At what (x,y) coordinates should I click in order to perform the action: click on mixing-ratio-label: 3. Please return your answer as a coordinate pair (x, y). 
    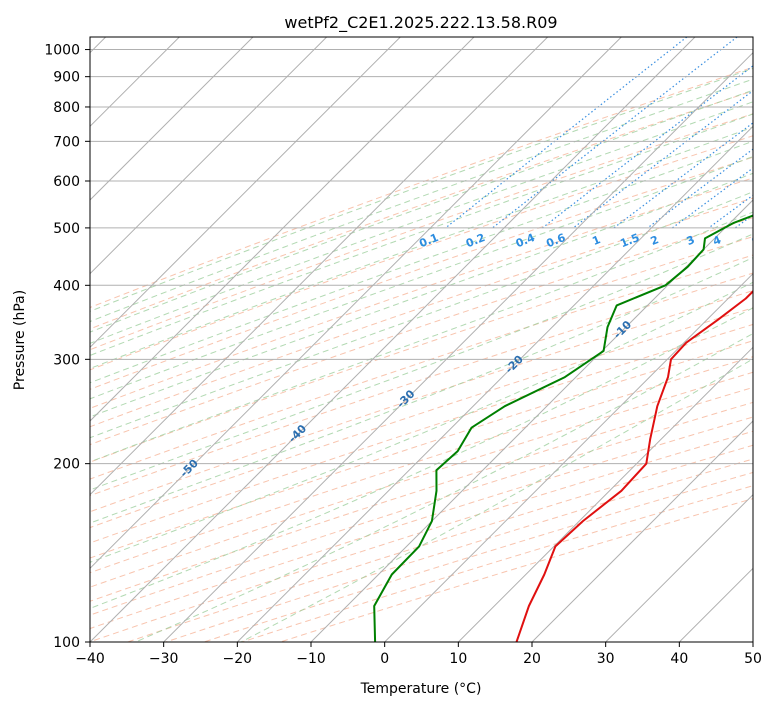
    Looking at the image, I should click on (691, 240).